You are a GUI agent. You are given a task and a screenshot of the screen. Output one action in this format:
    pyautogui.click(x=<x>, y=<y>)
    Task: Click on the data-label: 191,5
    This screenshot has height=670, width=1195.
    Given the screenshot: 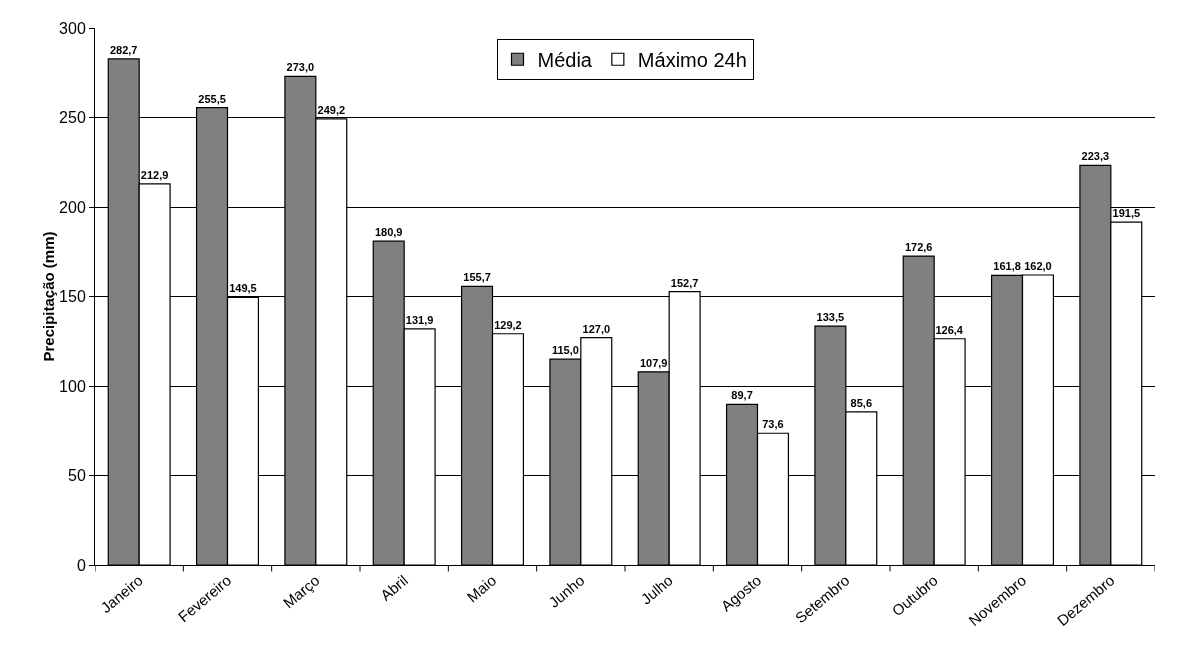 What is the action you would take?
    pyautogui.click(x=1126, y=213)
    